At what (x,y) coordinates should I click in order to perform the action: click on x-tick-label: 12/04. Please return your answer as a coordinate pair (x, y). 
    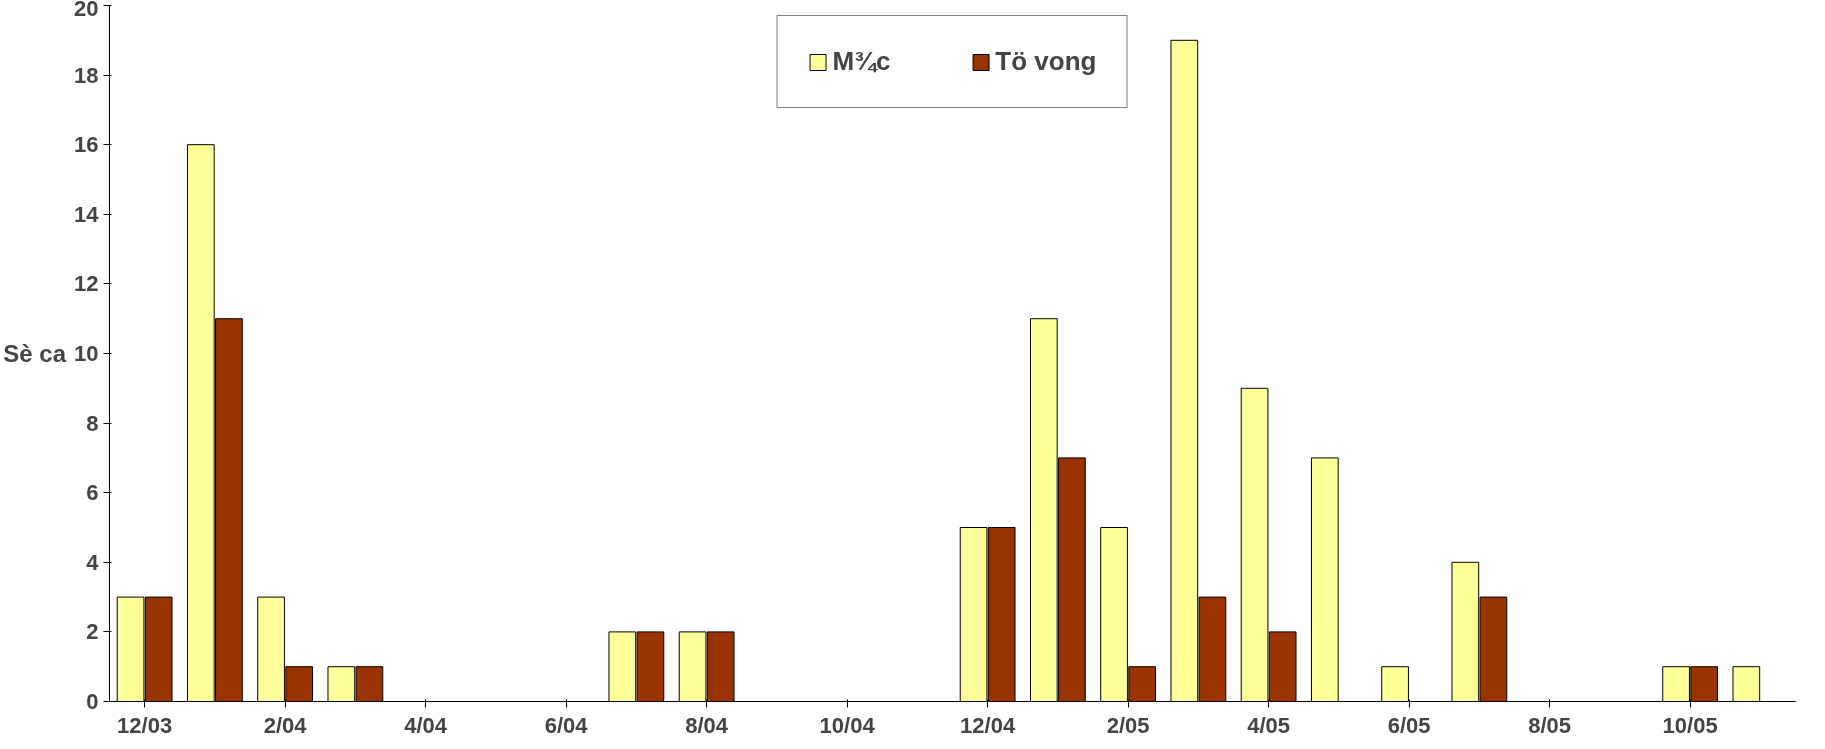
    Looking at the image, I should click on (988, 725).